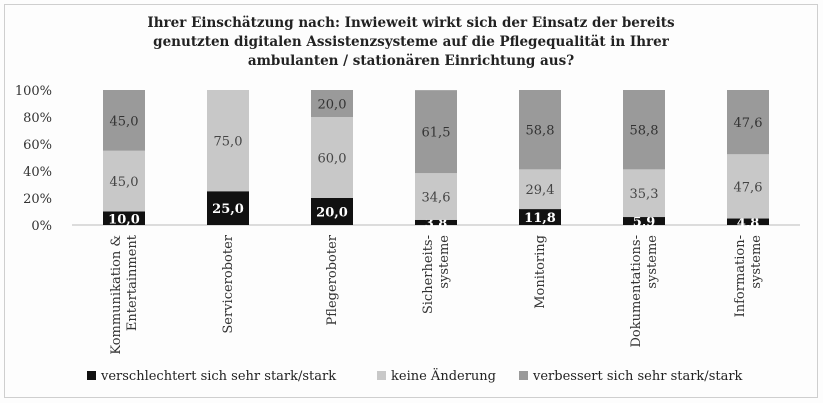 The image size is (823, 403). I want to click on category-label-line: Serviceroboter, so click(228, 283).